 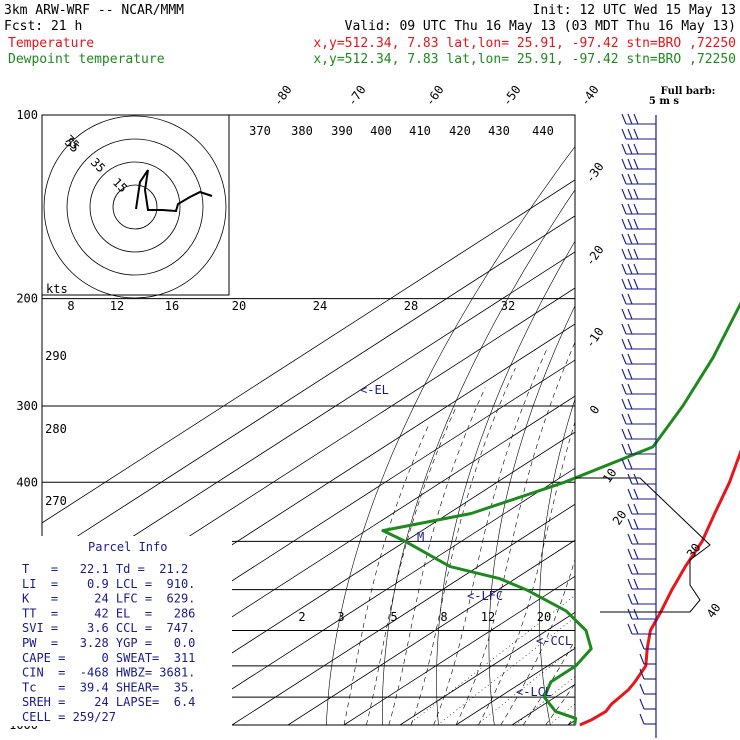 I want to click on parcel-info-row: SVI = 3.6 CCL = 747., so click(x=108, y=628).